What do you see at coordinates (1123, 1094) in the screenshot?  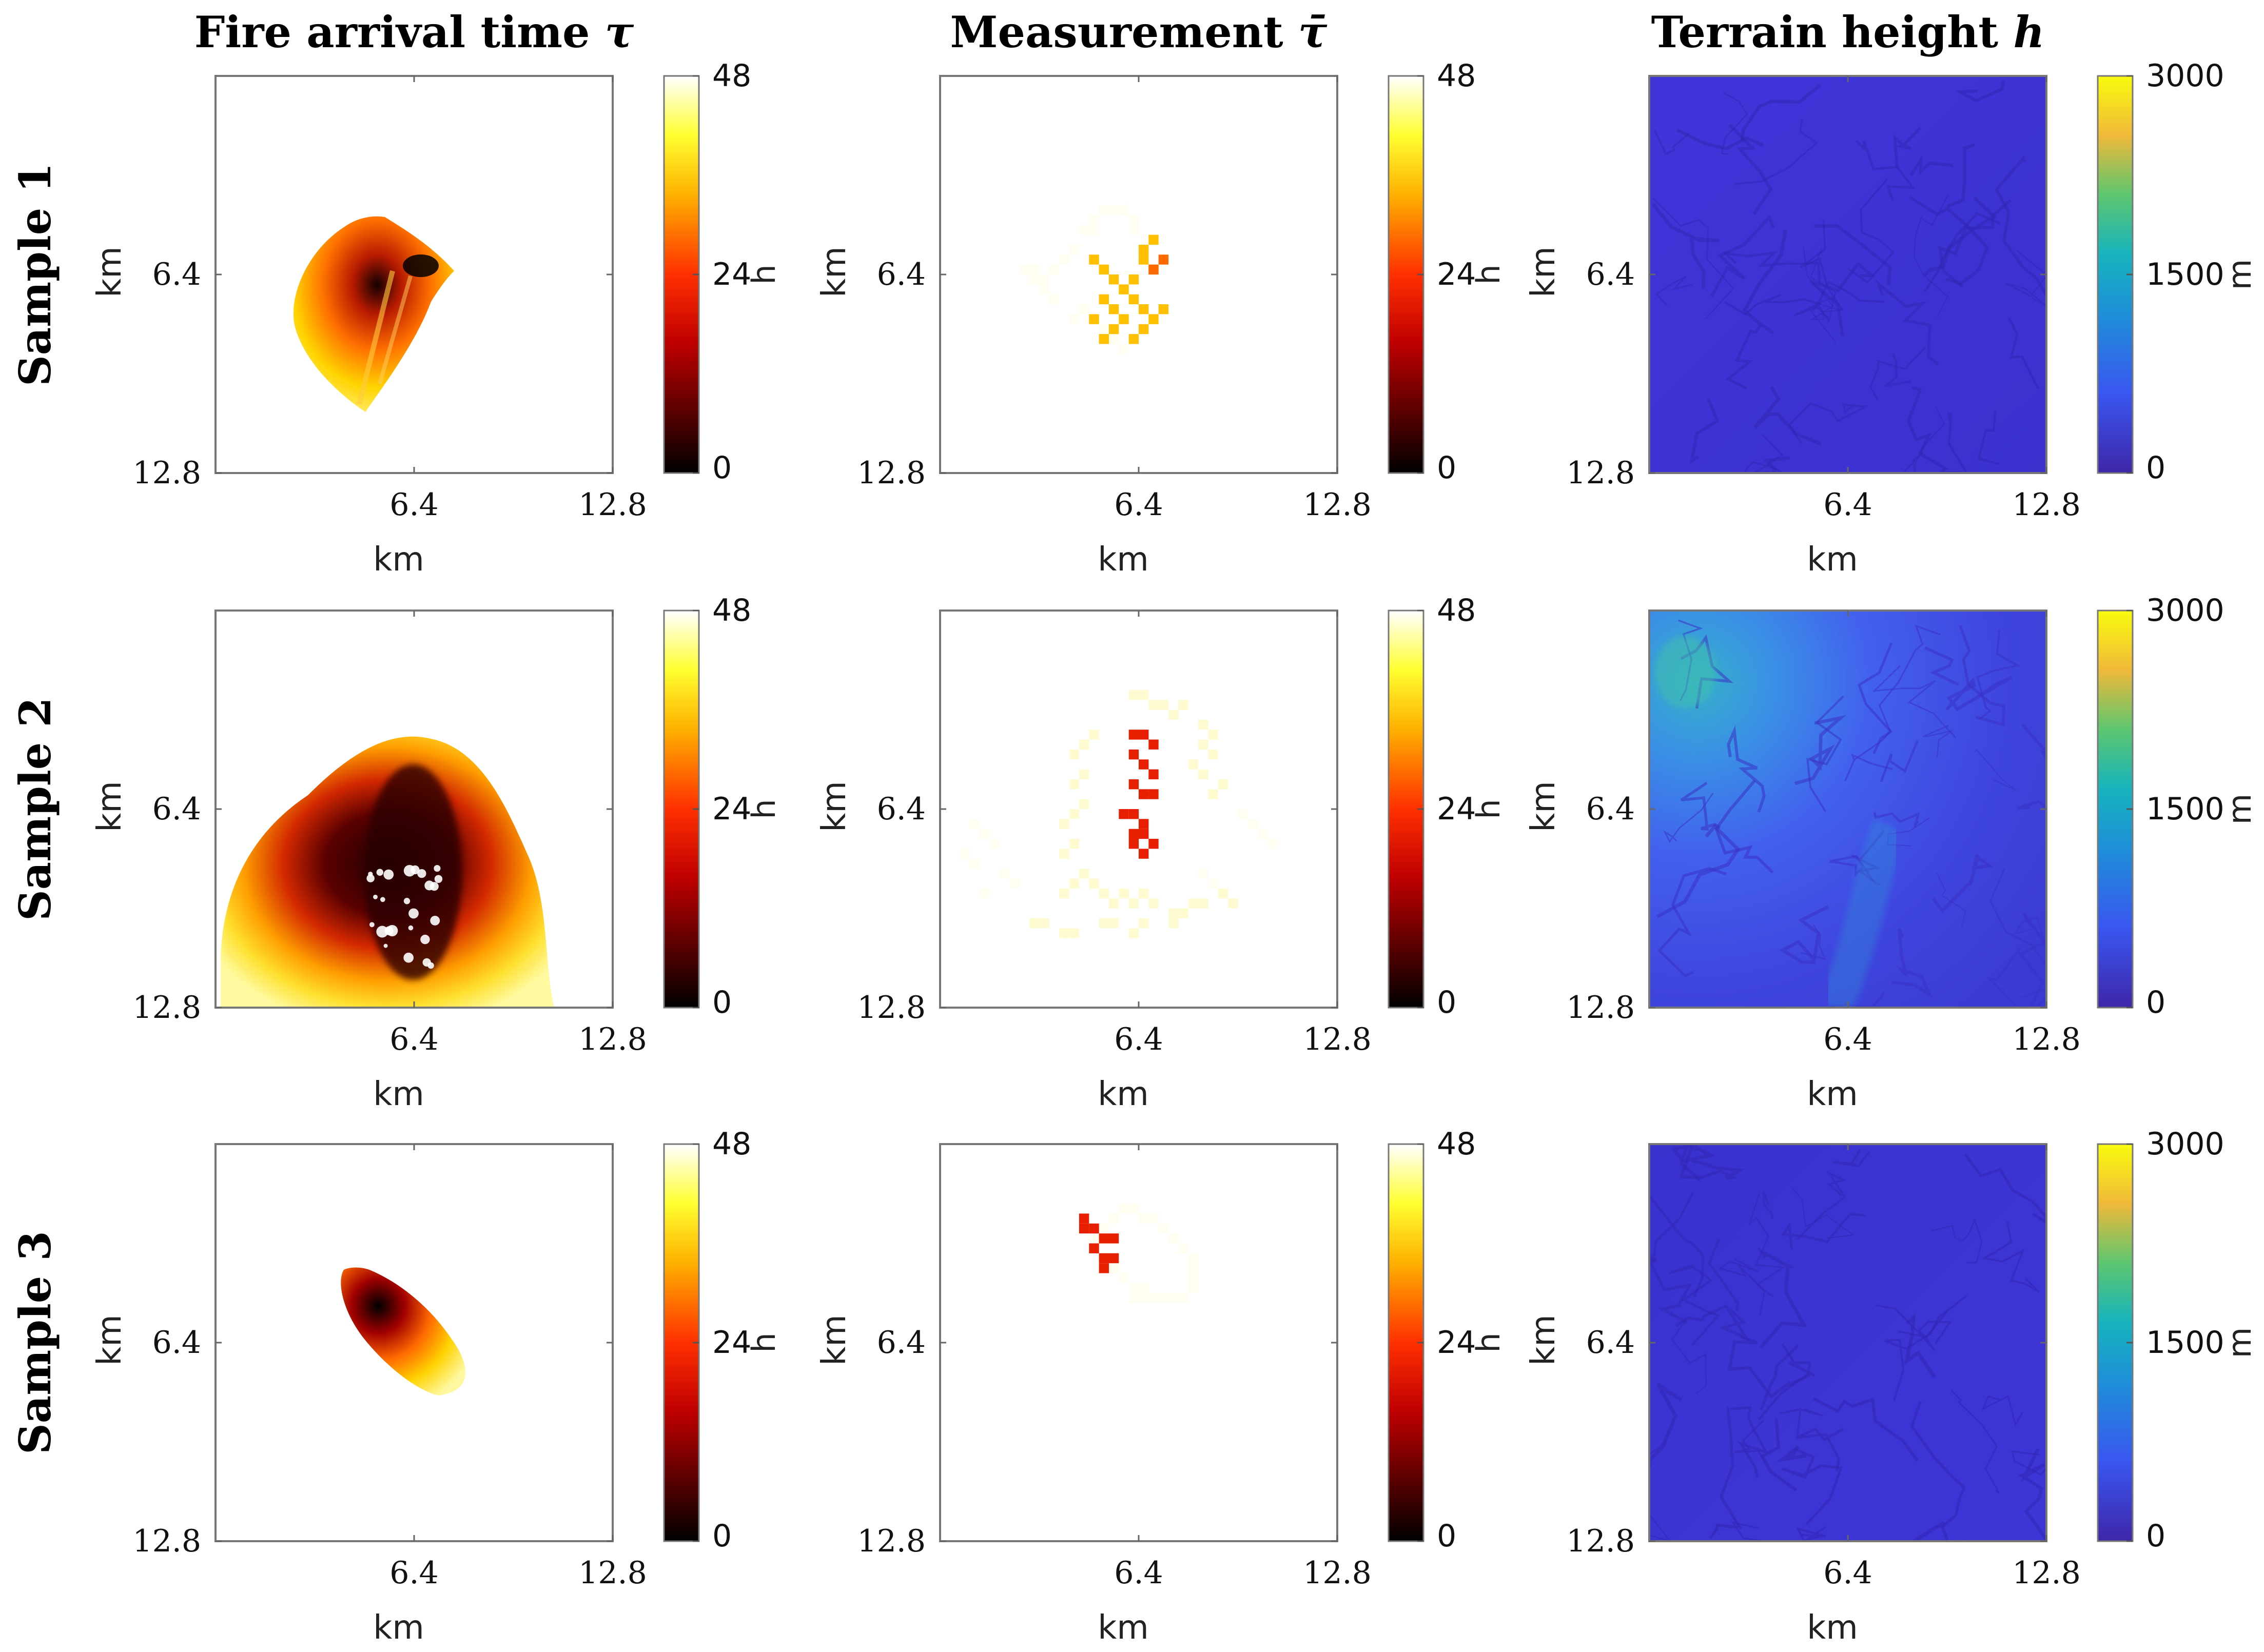 I see `x-axis-label: km` at bounding box center [1123, 1094].